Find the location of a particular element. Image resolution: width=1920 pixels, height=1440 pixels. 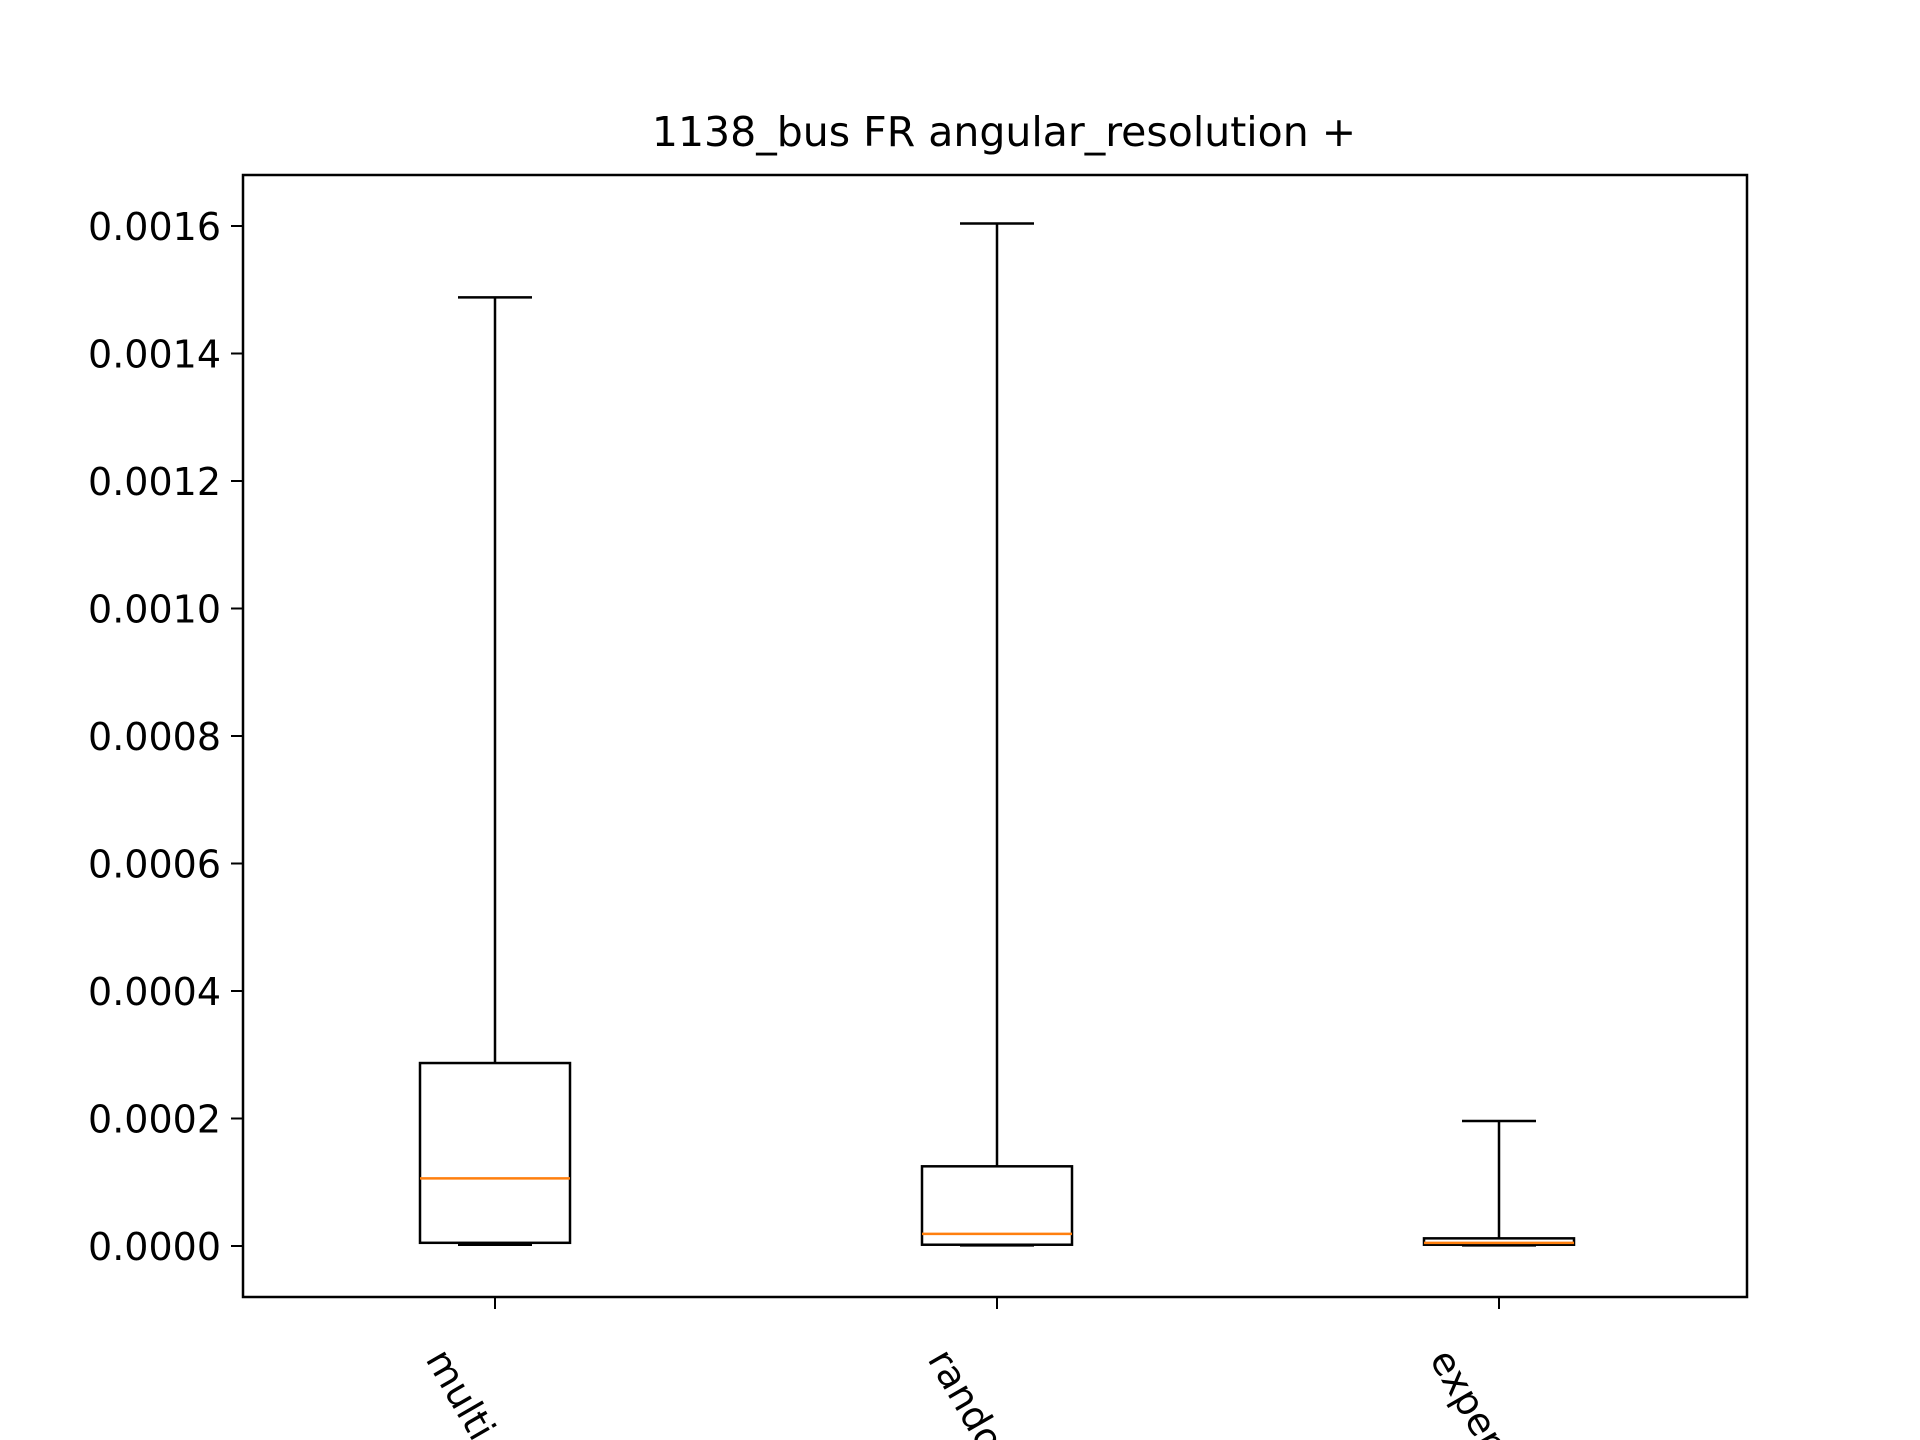

x-axis: multi_o random experie is located at coordinates (973, 1368).